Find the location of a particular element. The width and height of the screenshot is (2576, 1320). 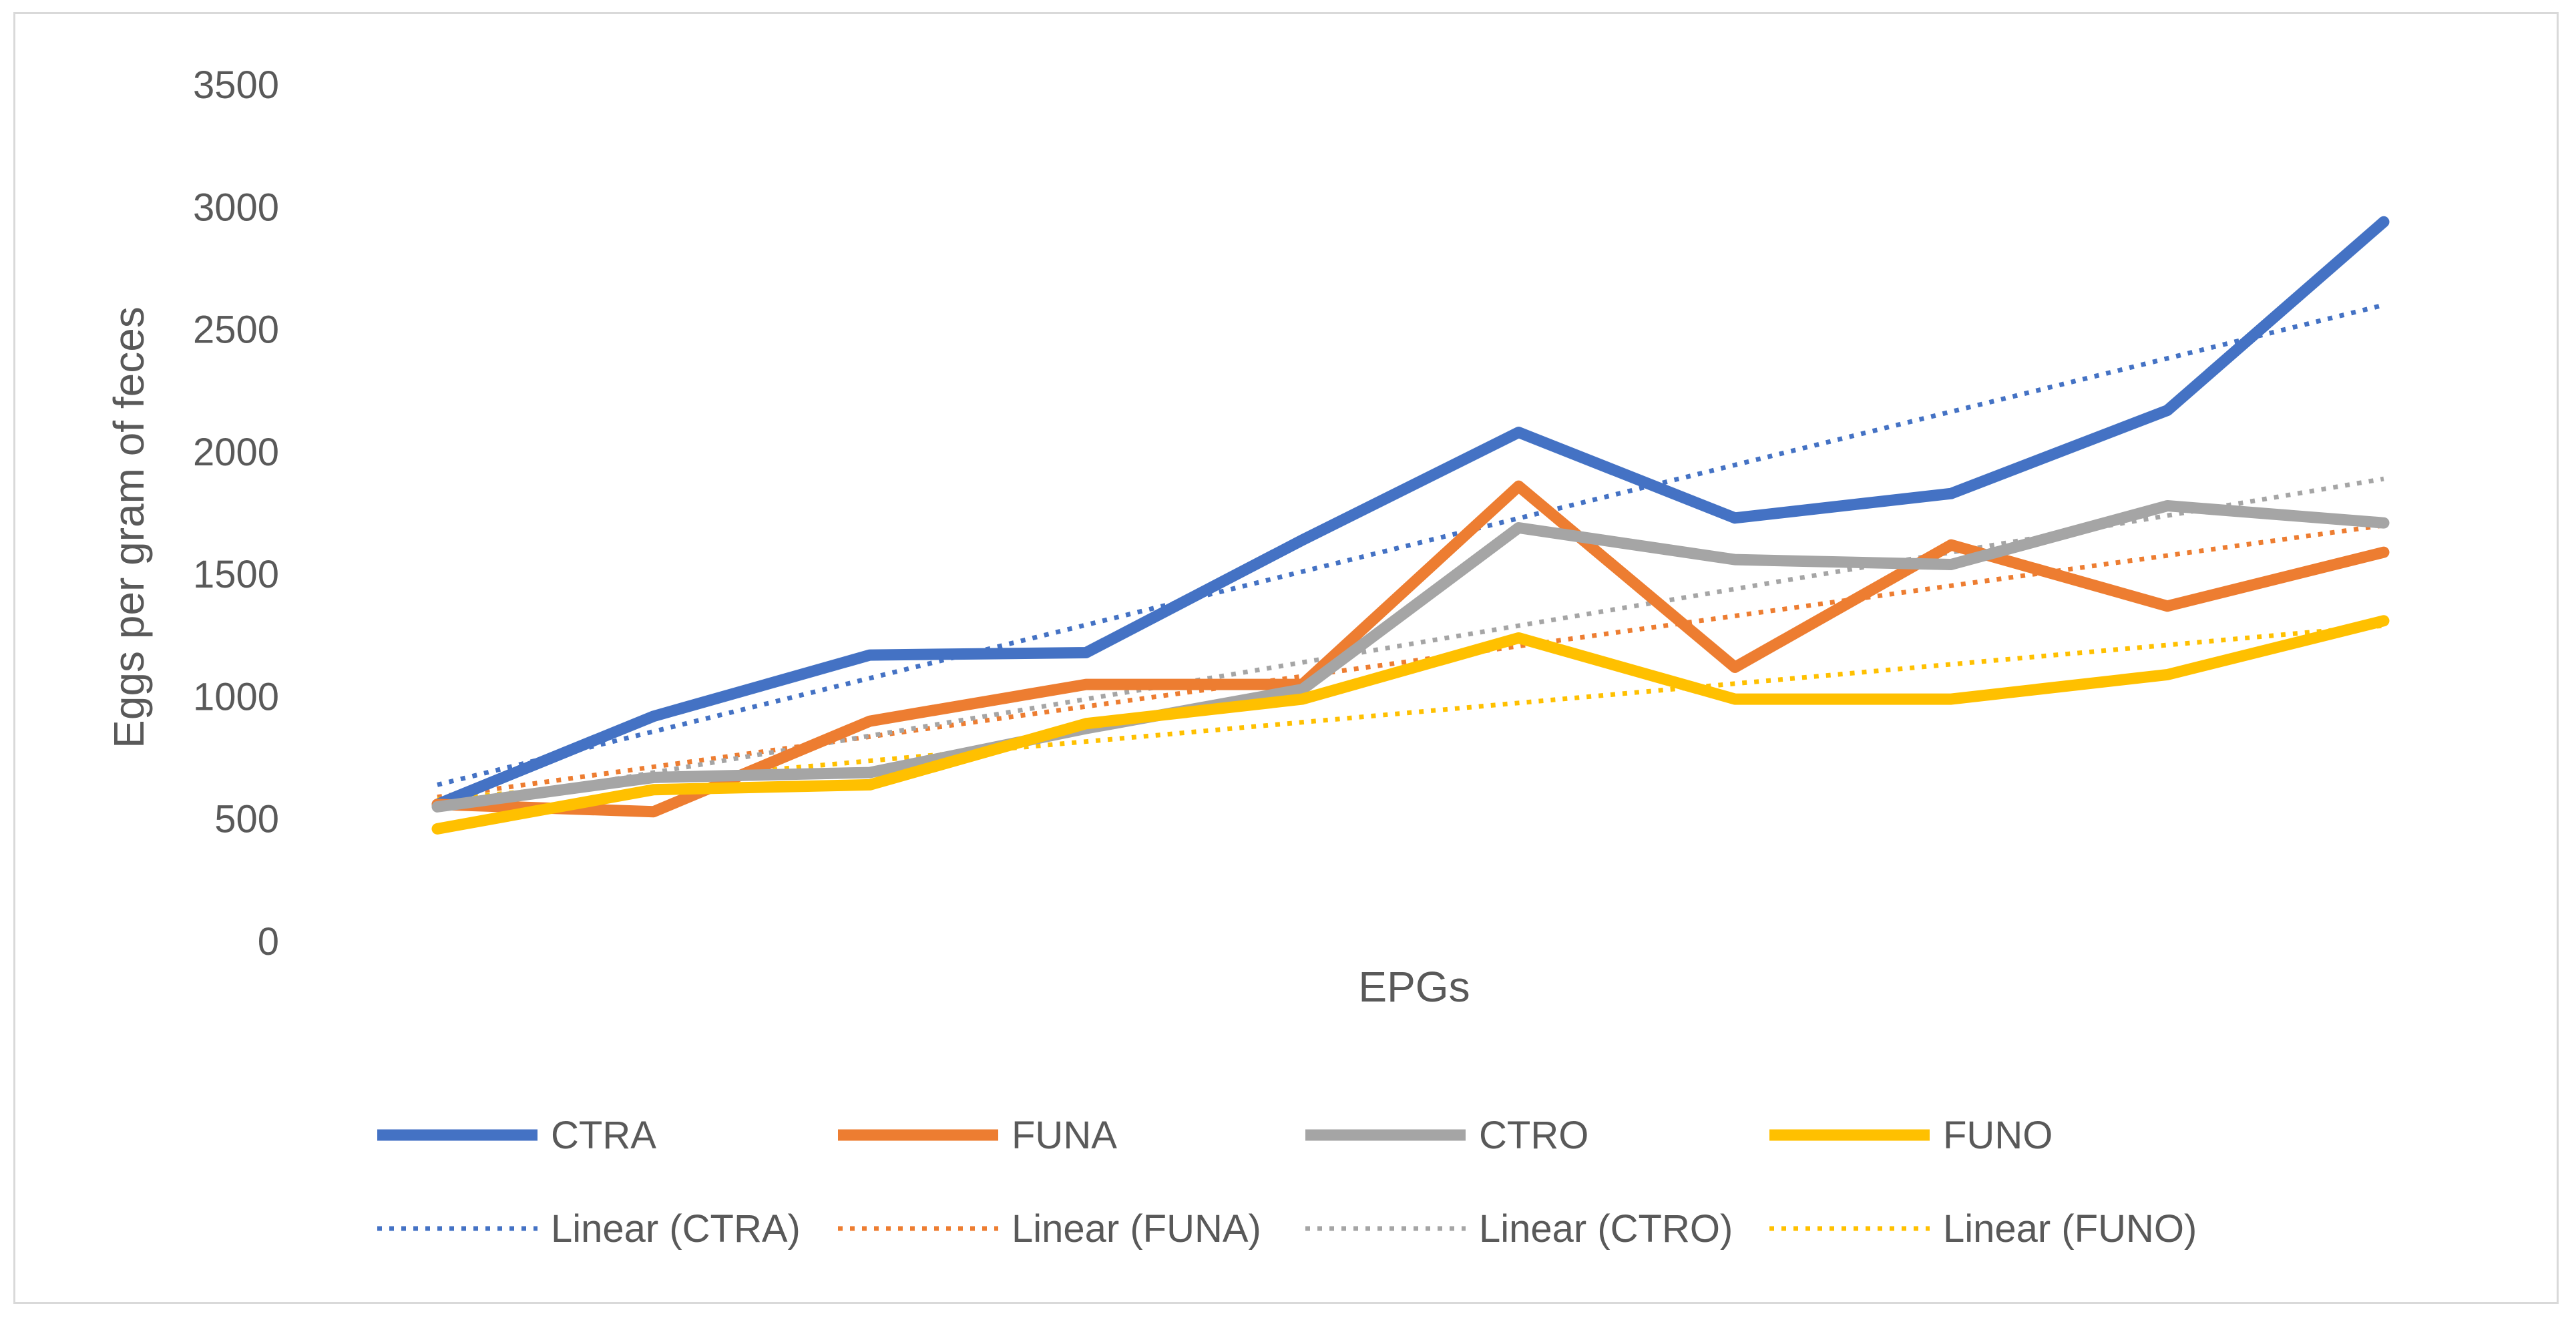

legend-label-linear-funo: Linear (FUNO) is located at coordinates (2070, 1229).